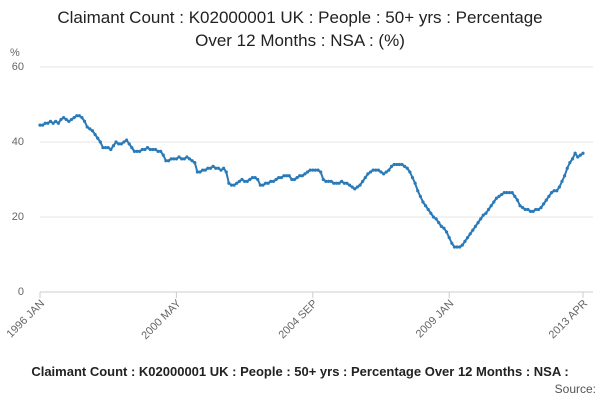 This screenshot has height=400, width=600. I want to click on y-tick-label: 60, so click(18, 67).